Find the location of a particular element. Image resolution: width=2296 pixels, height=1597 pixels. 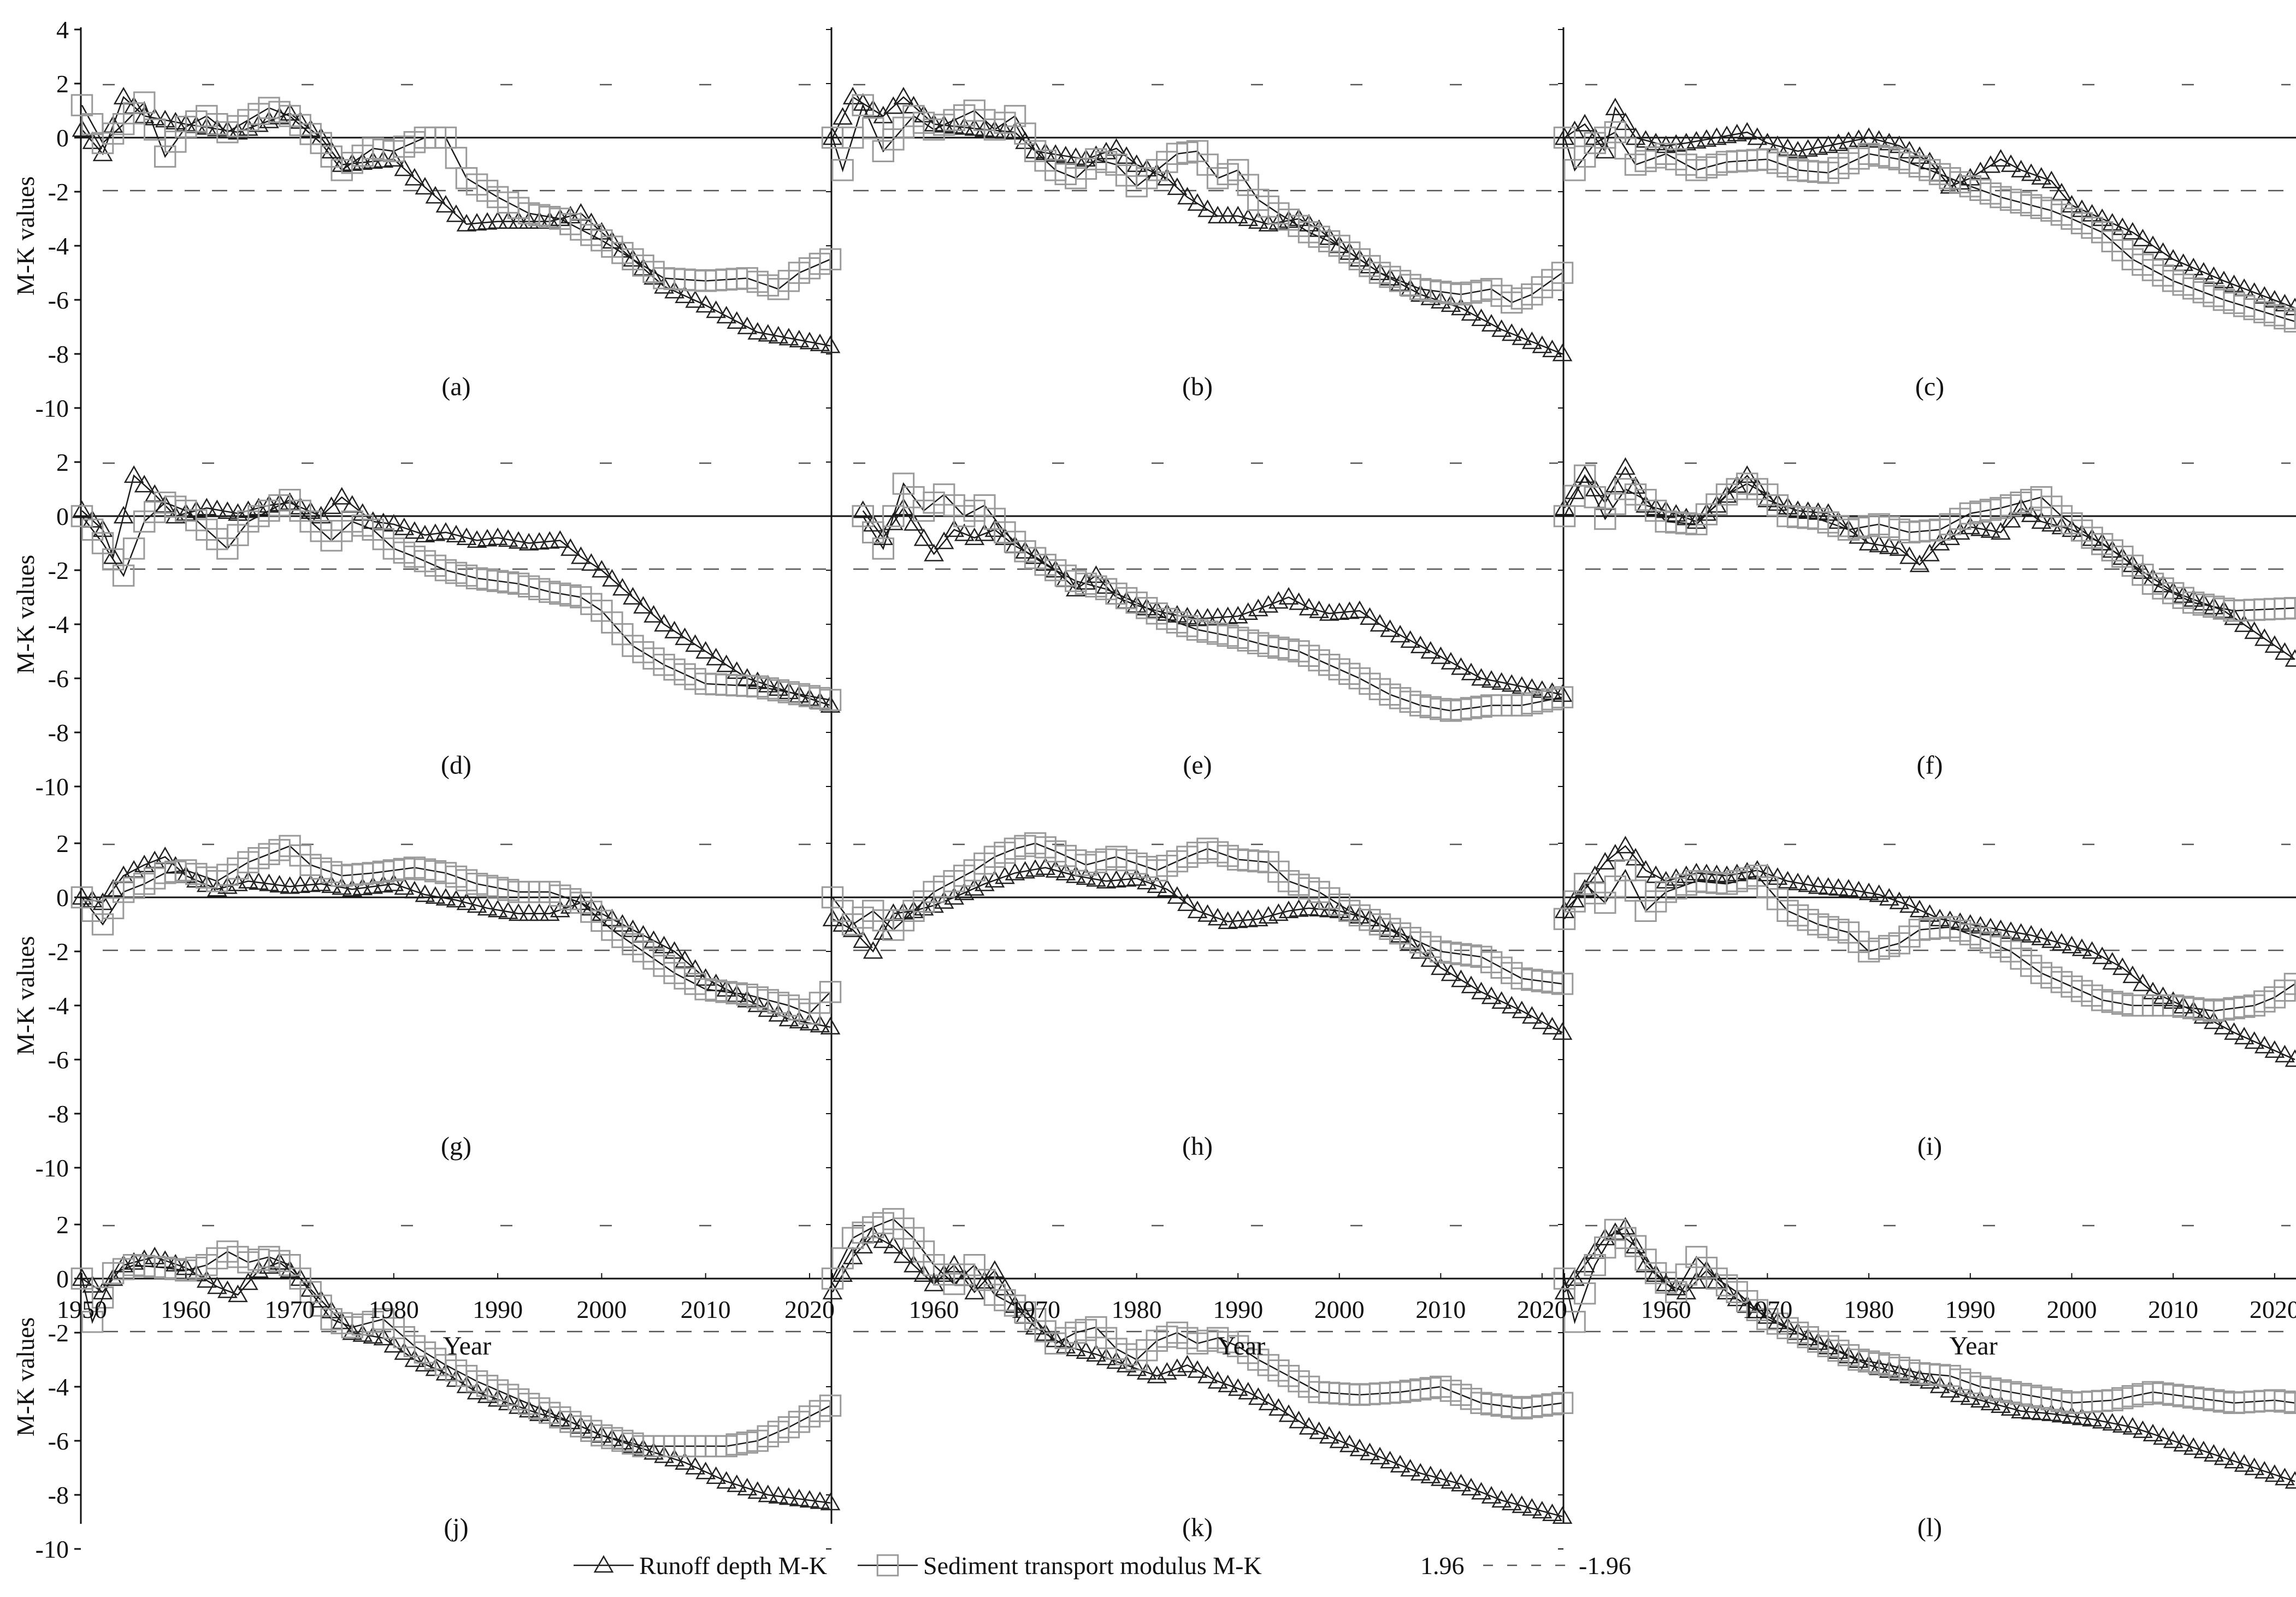

panel-label: (k) is located at coordinates (1197, 1527).